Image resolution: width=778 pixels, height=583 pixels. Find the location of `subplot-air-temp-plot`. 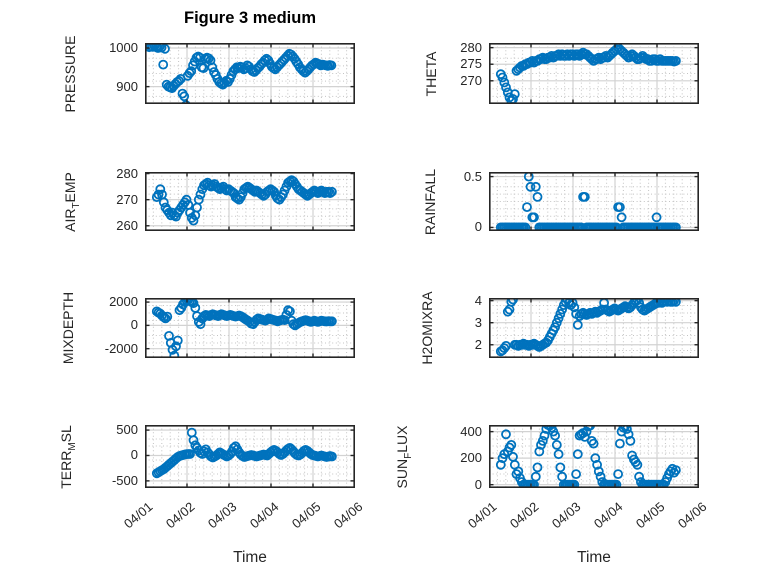

subplot-air-temp-plot is located at coordinates (250, 201).